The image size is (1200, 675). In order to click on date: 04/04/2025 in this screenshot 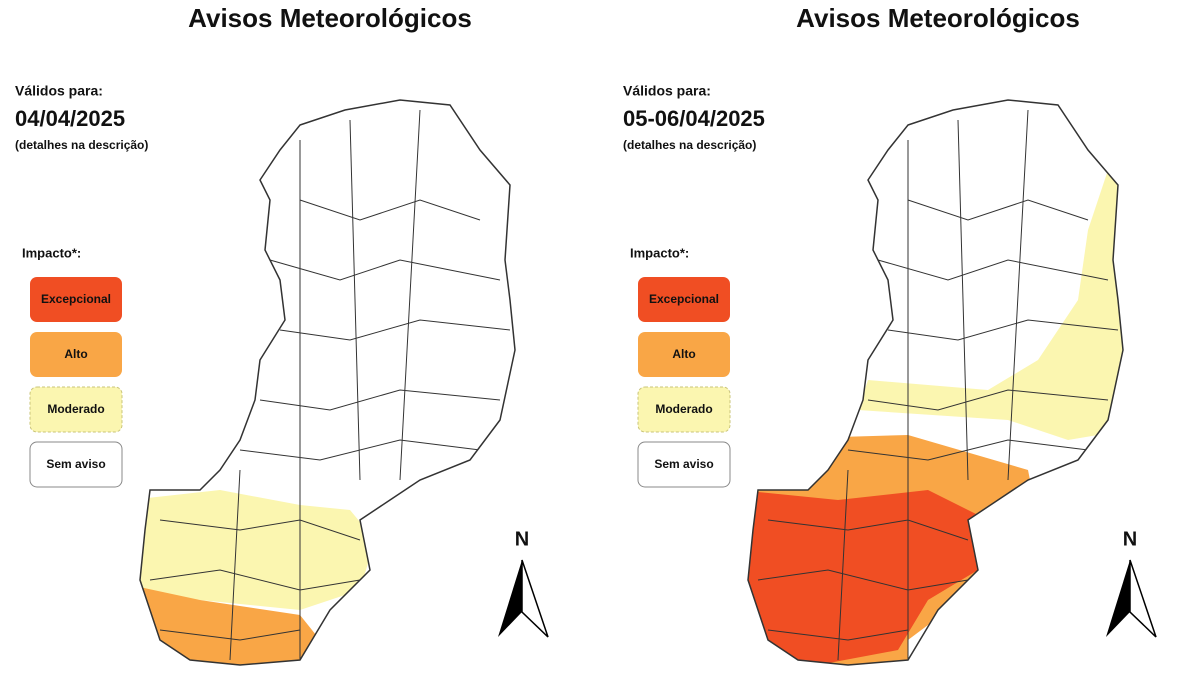, I will do `click(70, 118)`.